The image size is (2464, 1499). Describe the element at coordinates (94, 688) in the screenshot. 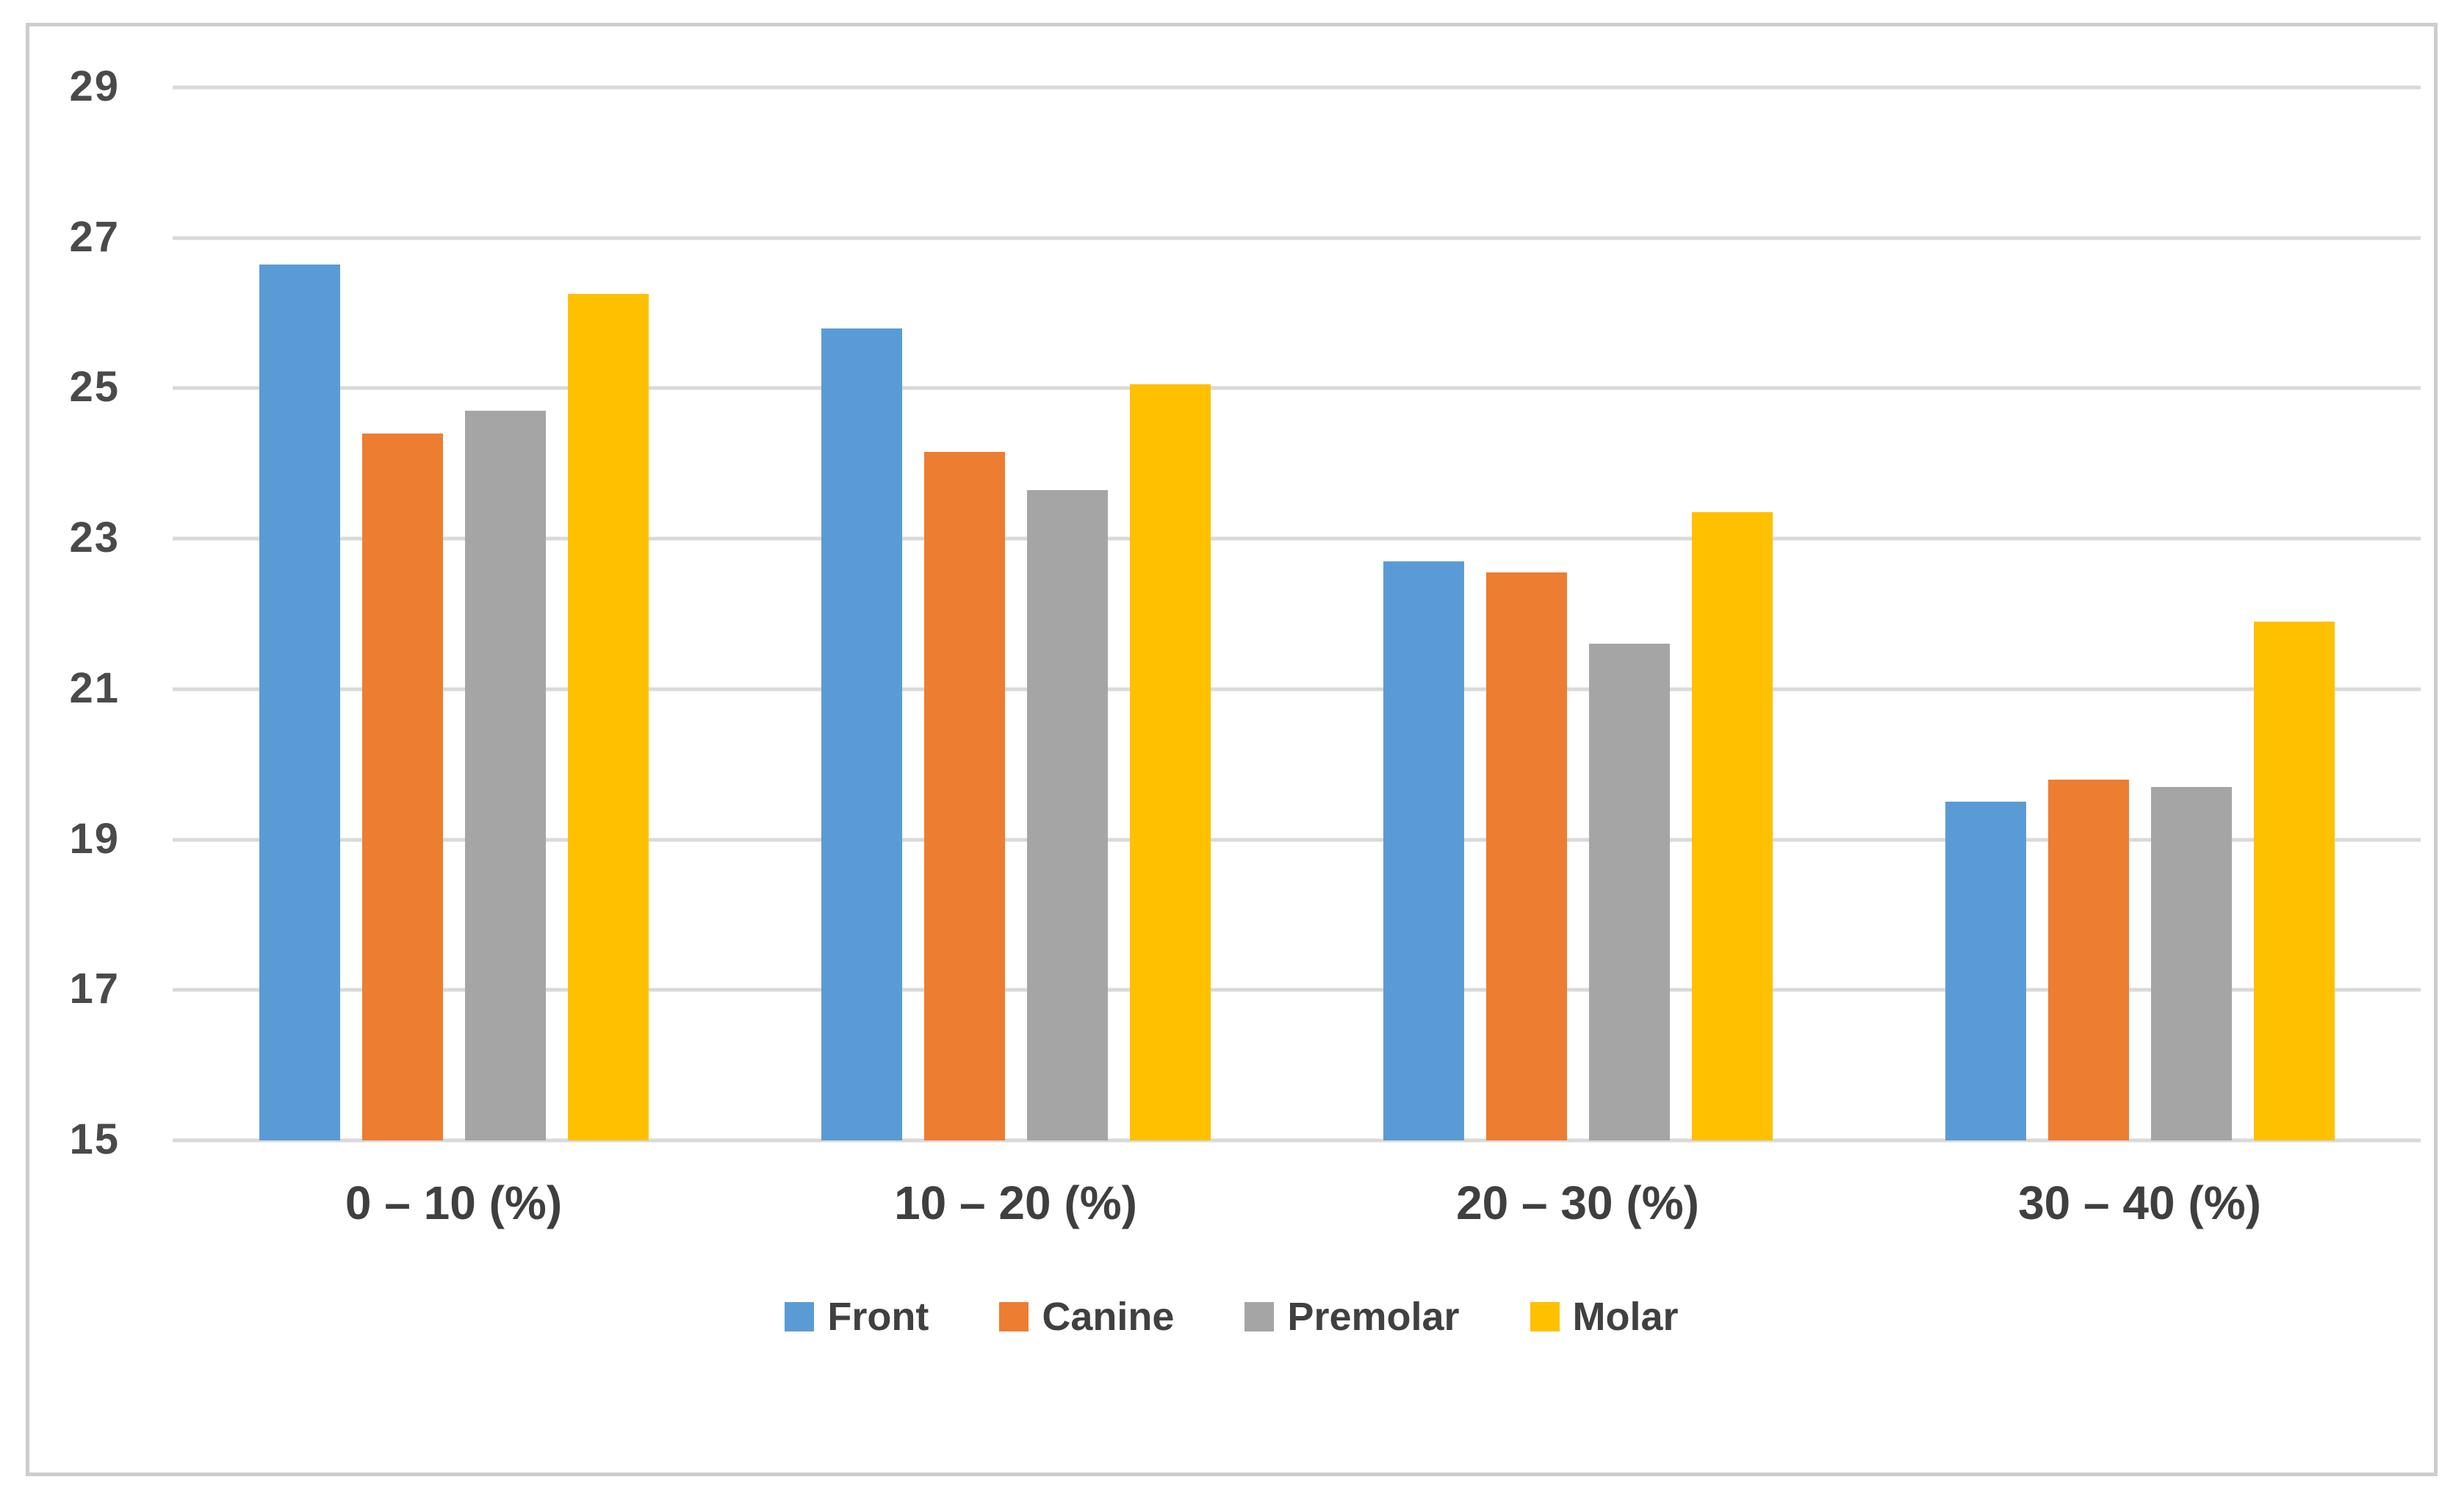

I see `y-tick-label: 21` at that location.